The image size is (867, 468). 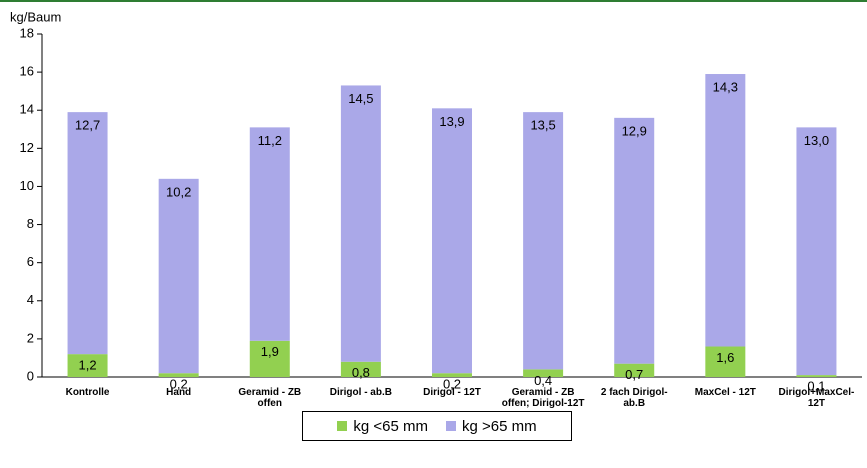 I want to click on x-tick-label: Dirigol+MaxCel-12T, so click(x=816, y=398).